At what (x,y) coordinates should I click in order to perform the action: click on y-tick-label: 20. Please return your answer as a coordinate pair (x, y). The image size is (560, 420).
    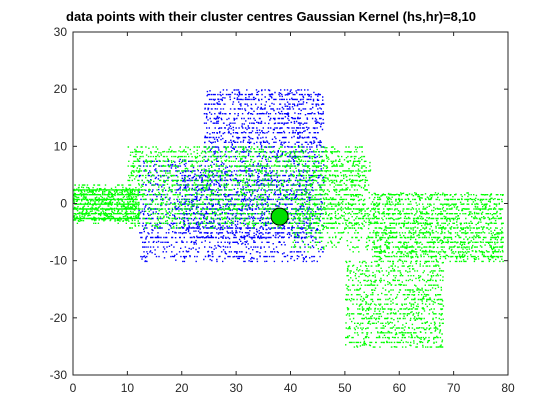
    Looking at the image, I should click on (61, 89).